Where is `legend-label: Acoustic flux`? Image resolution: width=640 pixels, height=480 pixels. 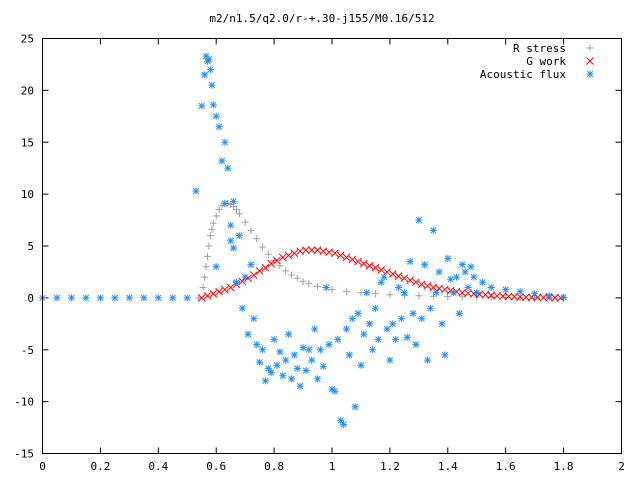 legend-label: Acoustic flux is located at coordinates (523, 74).